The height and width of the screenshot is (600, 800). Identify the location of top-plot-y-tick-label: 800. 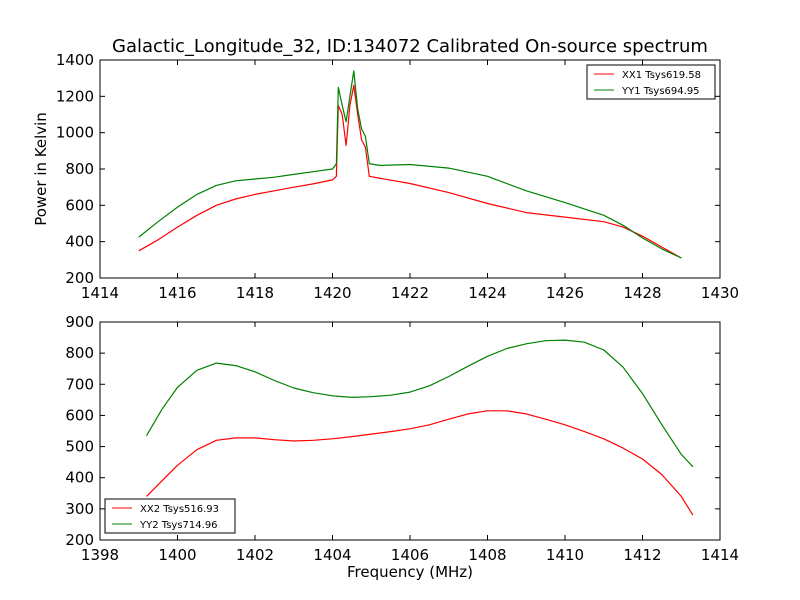
(79, 169).